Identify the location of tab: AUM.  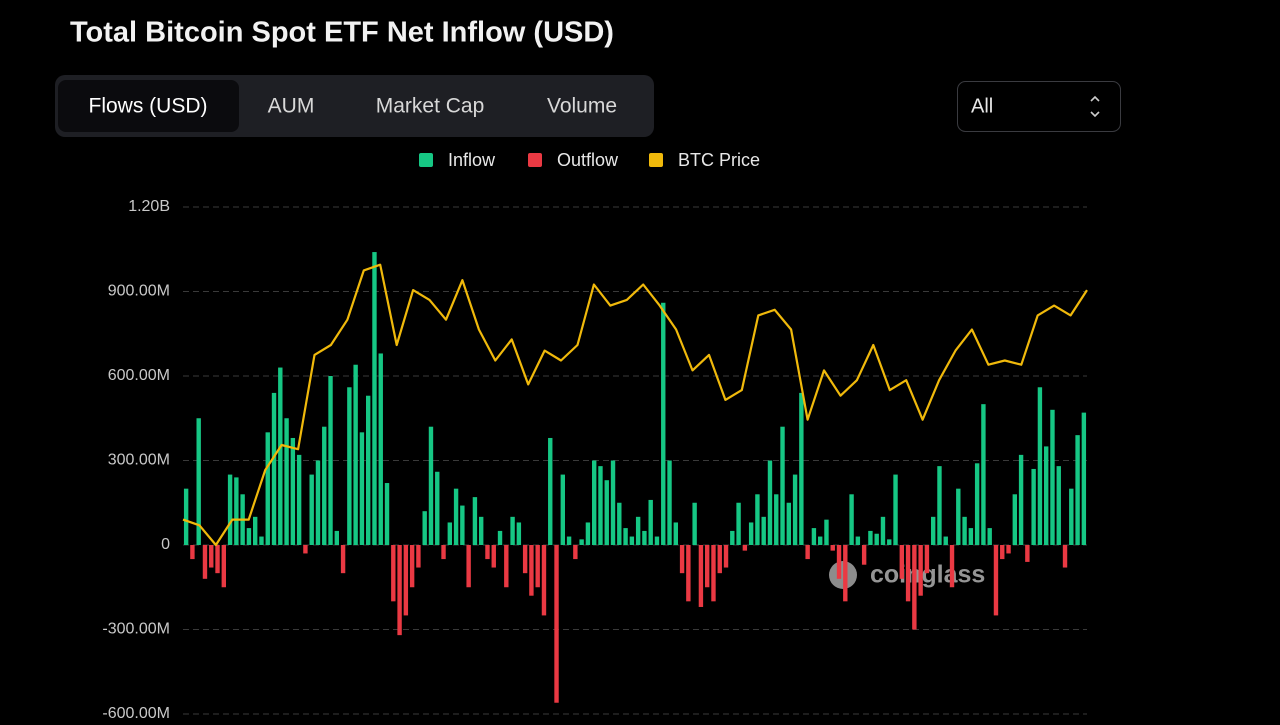
(291, 106).